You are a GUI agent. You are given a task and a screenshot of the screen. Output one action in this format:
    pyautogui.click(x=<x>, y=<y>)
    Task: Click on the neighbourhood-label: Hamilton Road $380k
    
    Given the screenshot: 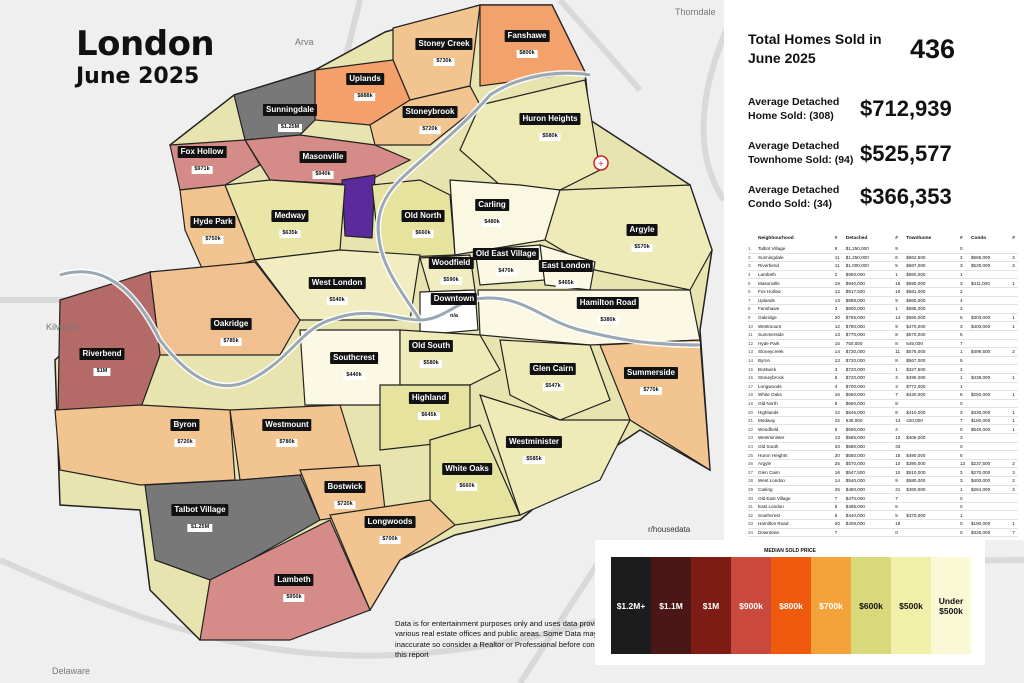 What is the action you would take?
    pyautogui.click(x=608, y=311)
    